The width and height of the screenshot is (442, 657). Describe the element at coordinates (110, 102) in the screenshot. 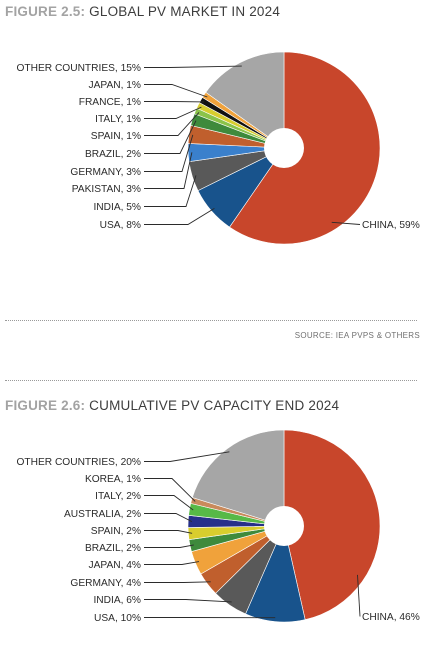

I see `label-france: FRANCE, 1%` at that location.